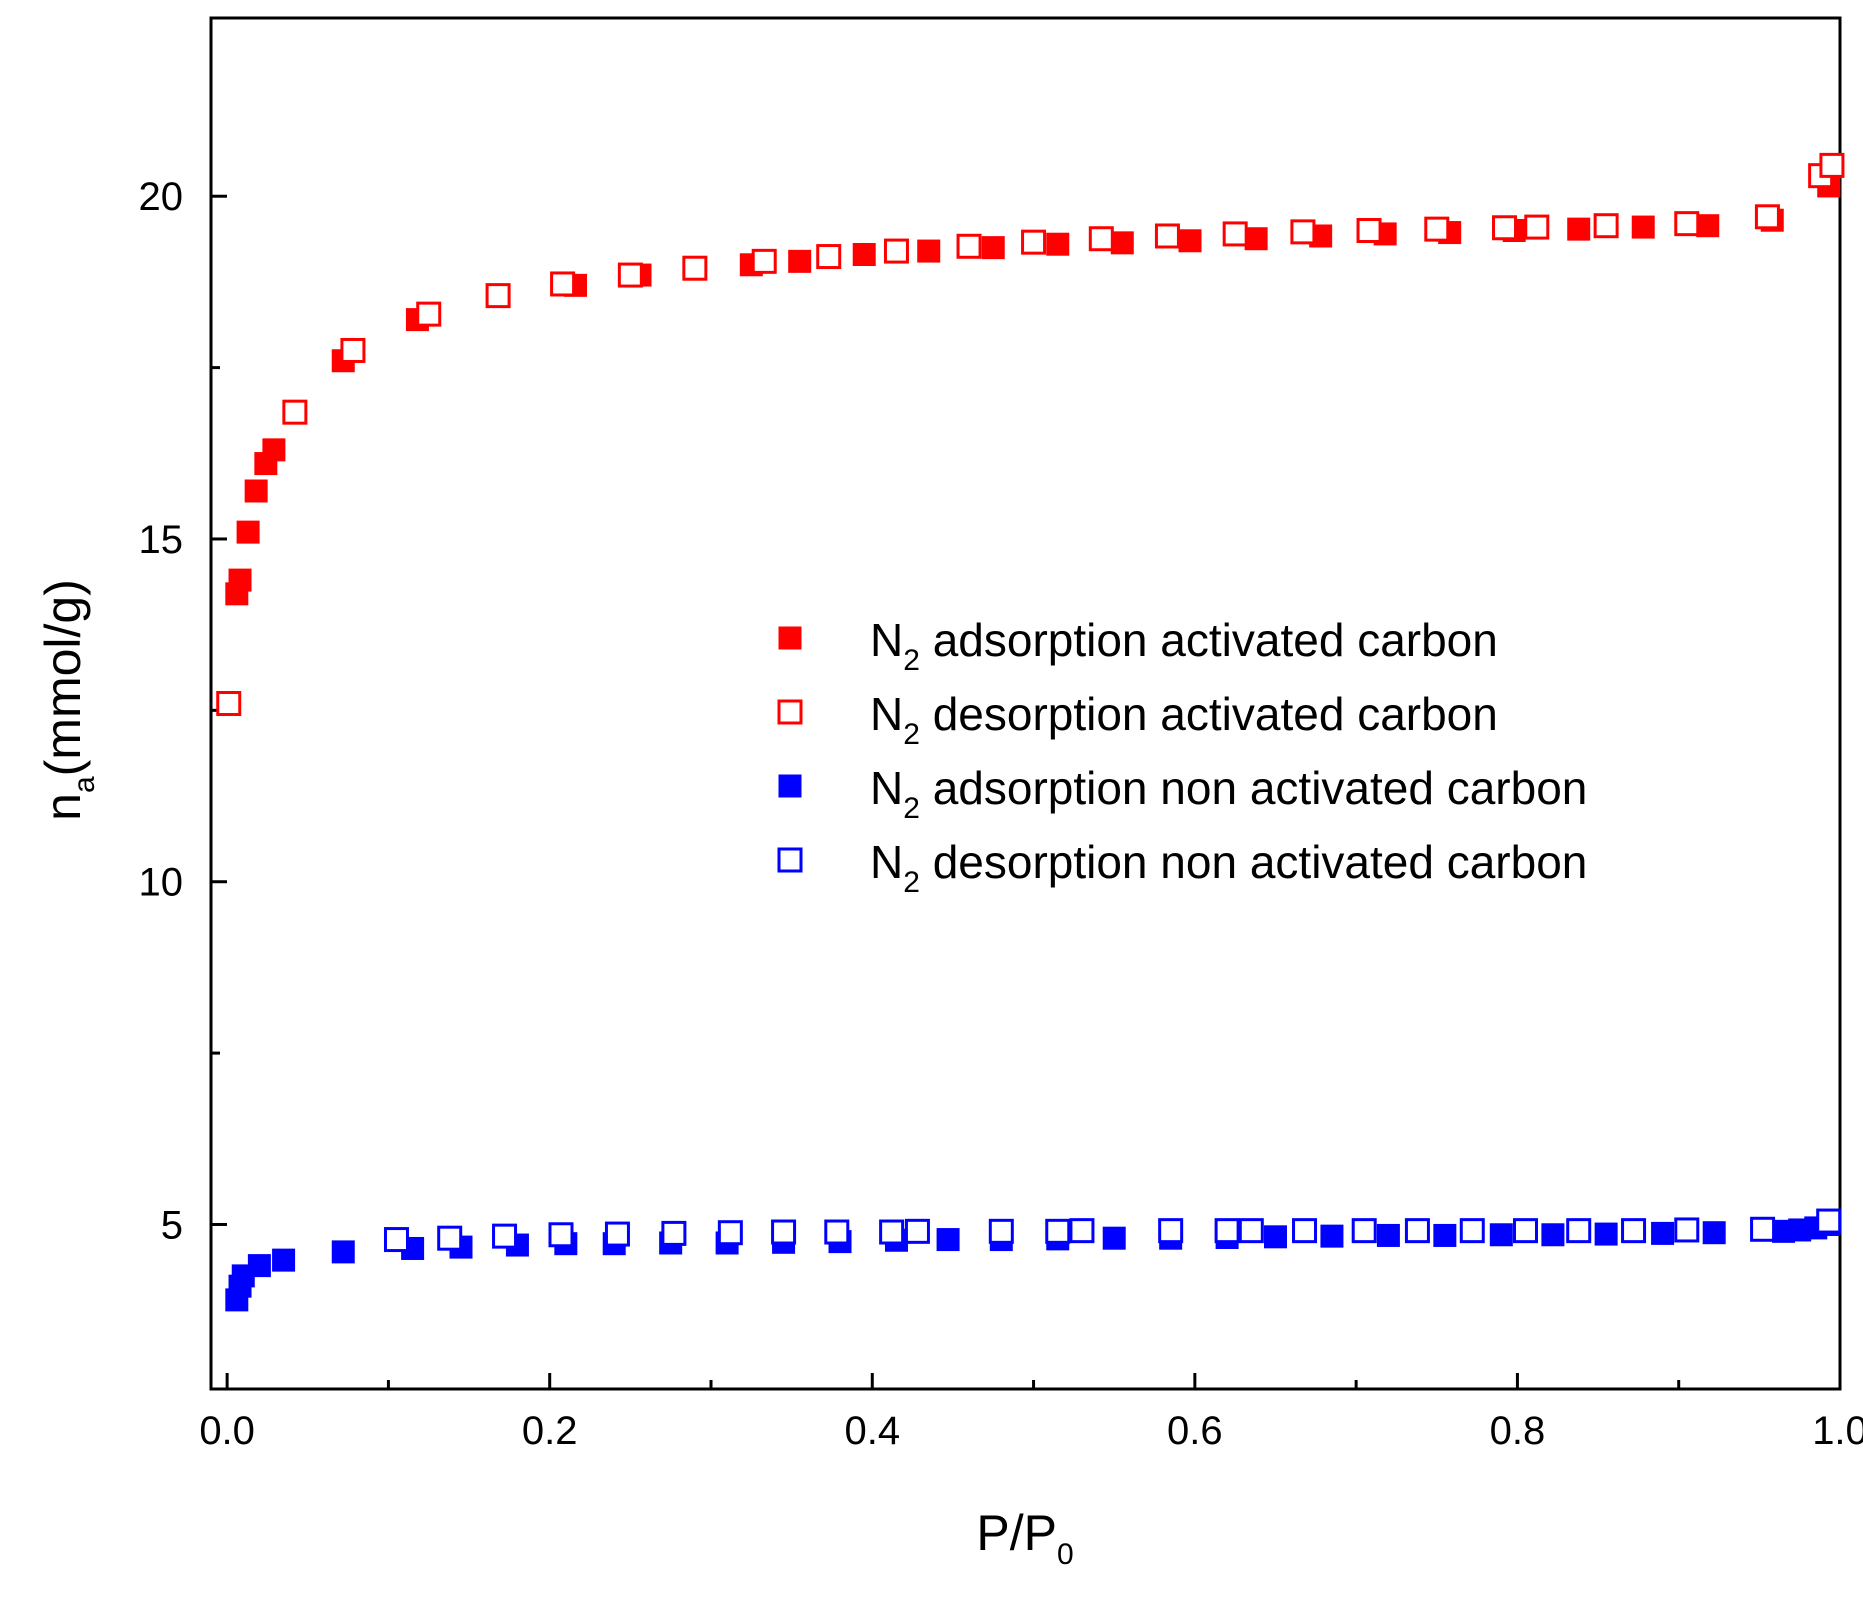 The image size is (1863, 1606). What do you see at coordinates (1518, 1431) in the screenshot?
I see `x-tick-label: 0.8` at bounding box center [1518, 1431].